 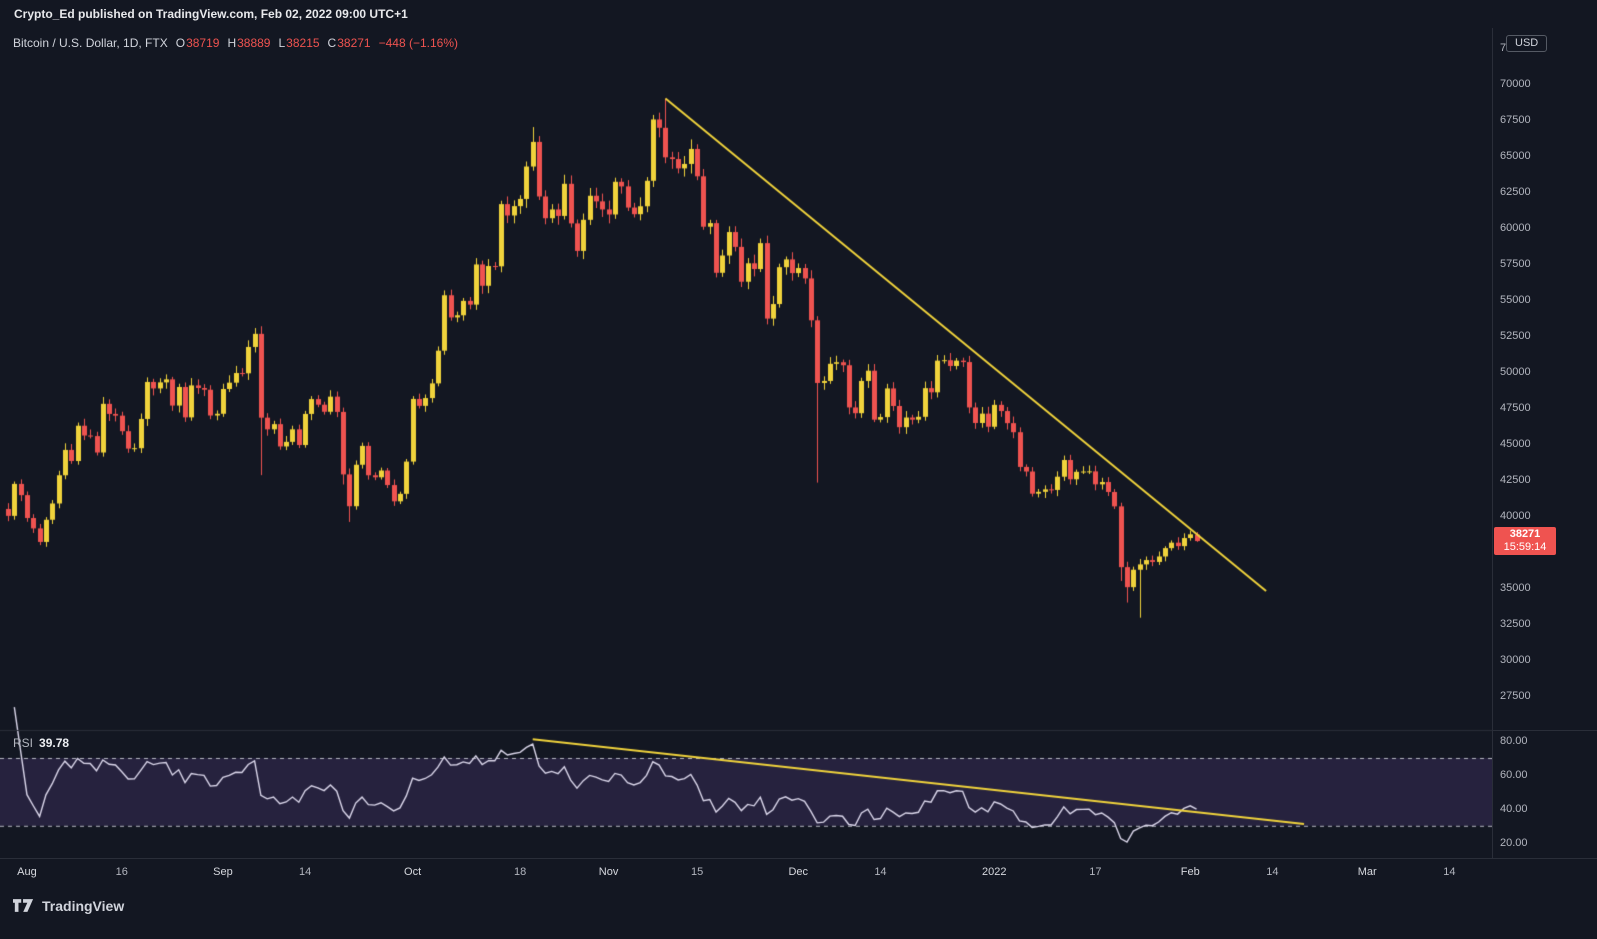 What do you see at coordinates (1095, 872) in the screenshot?
I see `time-tick-label: 17` at bounding box center [1095, 872].